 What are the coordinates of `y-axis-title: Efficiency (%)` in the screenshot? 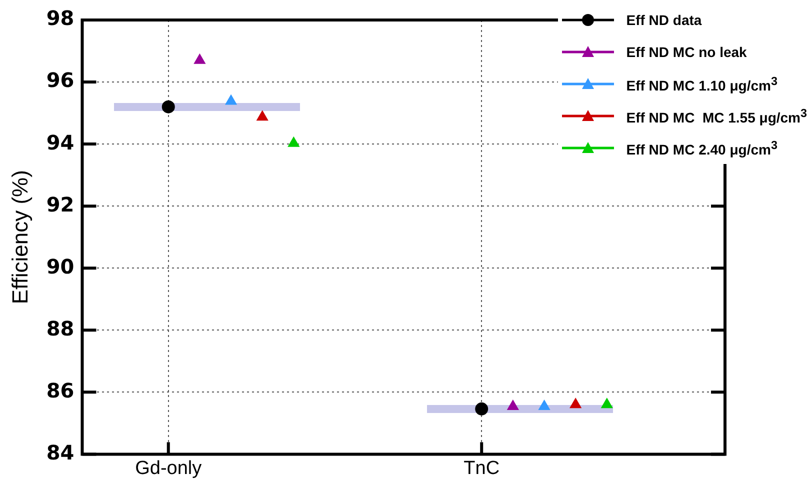 It's located at (19, 237).